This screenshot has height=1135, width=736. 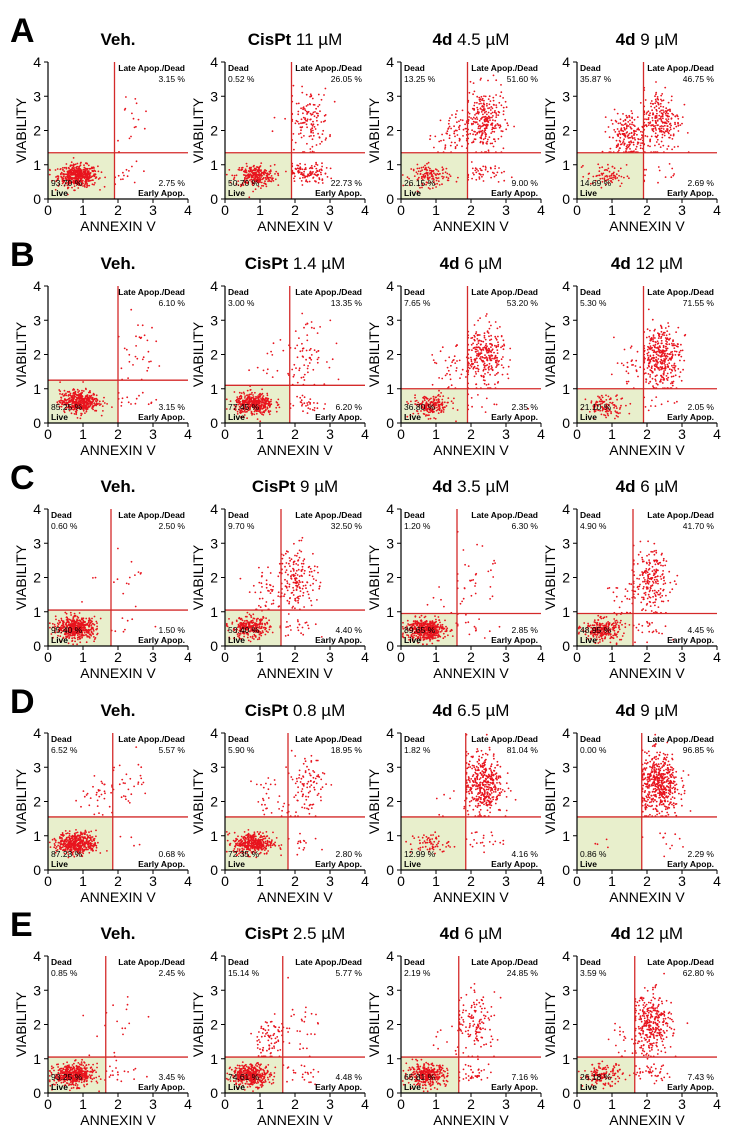 I want to click on y-tick-label: 4, so click(x=214, y=286).